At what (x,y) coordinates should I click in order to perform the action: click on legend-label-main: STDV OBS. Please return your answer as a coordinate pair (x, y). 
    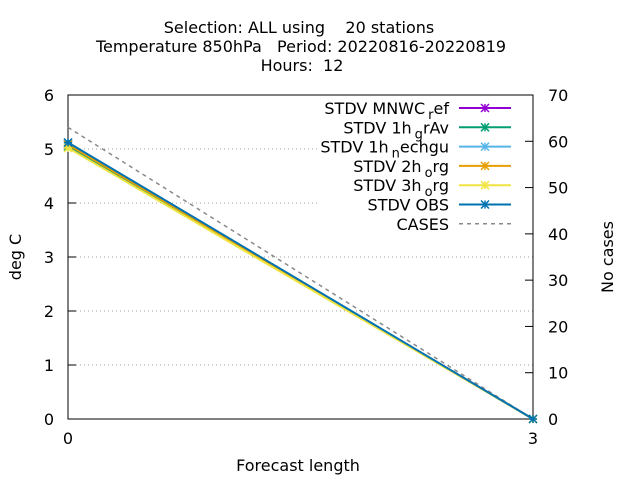
    Looking at the image, I should click on (408, 205).